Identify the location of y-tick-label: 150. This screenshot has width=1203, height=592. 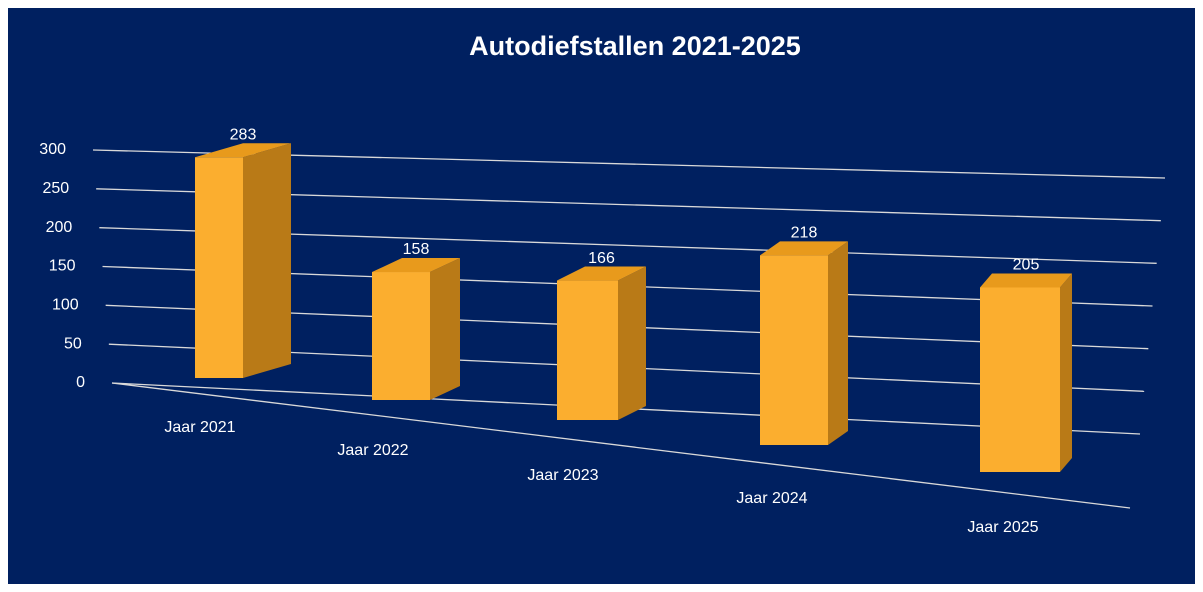
(62, 266).